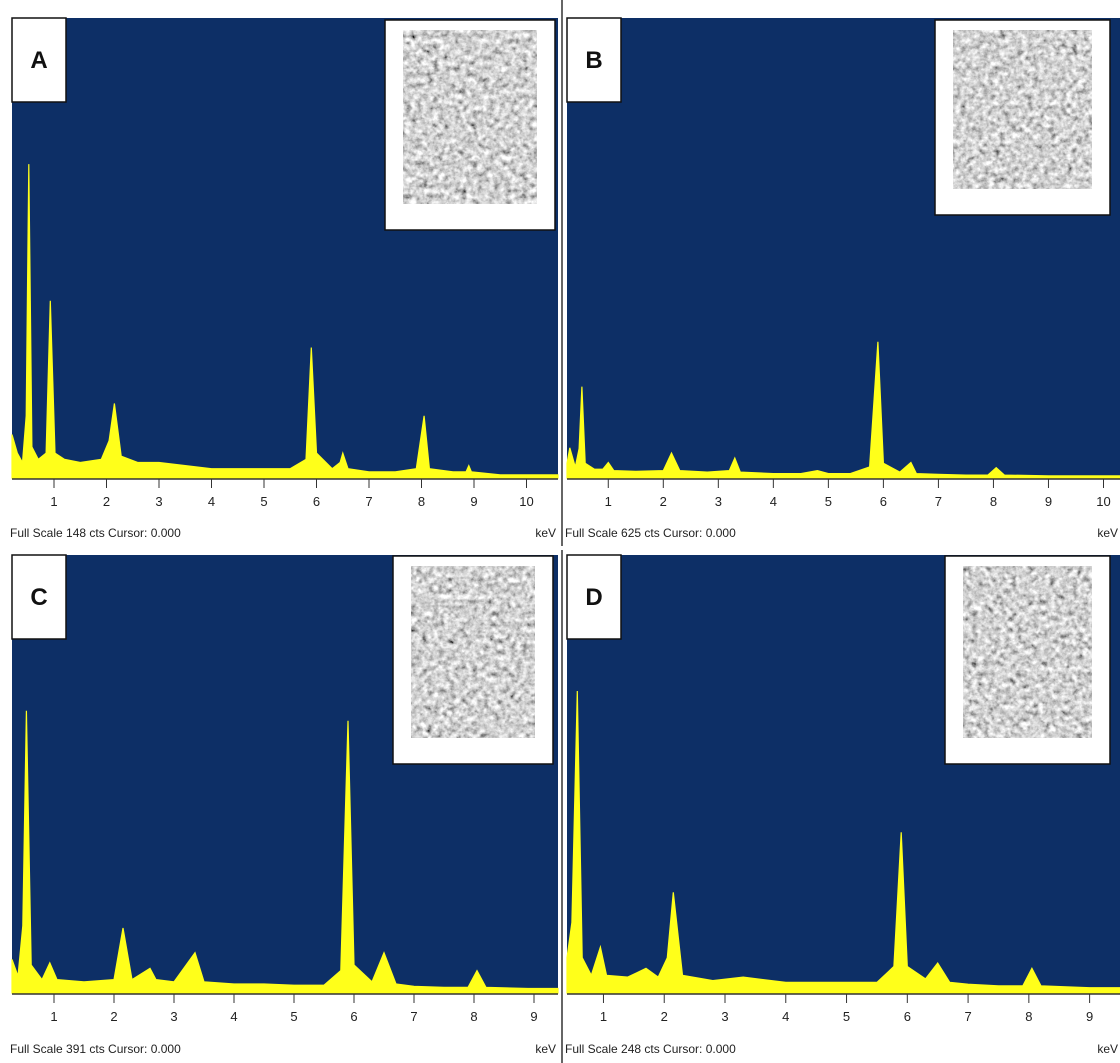 The width and height of the screenshot is (1120, 1063). I want to click on footer: Full Scale 391 cts Cursor: 0.000, so click(95, 1049).